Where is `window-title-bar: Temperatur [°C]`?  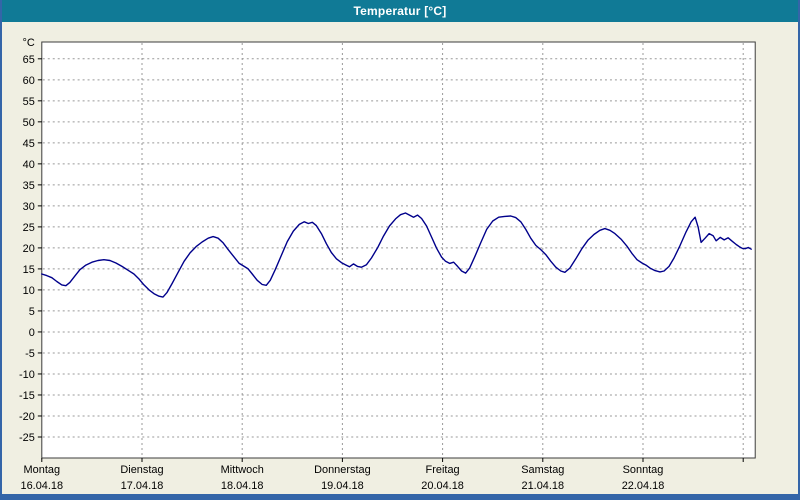 window-title-bar: Temperatur [°C] is located at coordinates (400, 11).